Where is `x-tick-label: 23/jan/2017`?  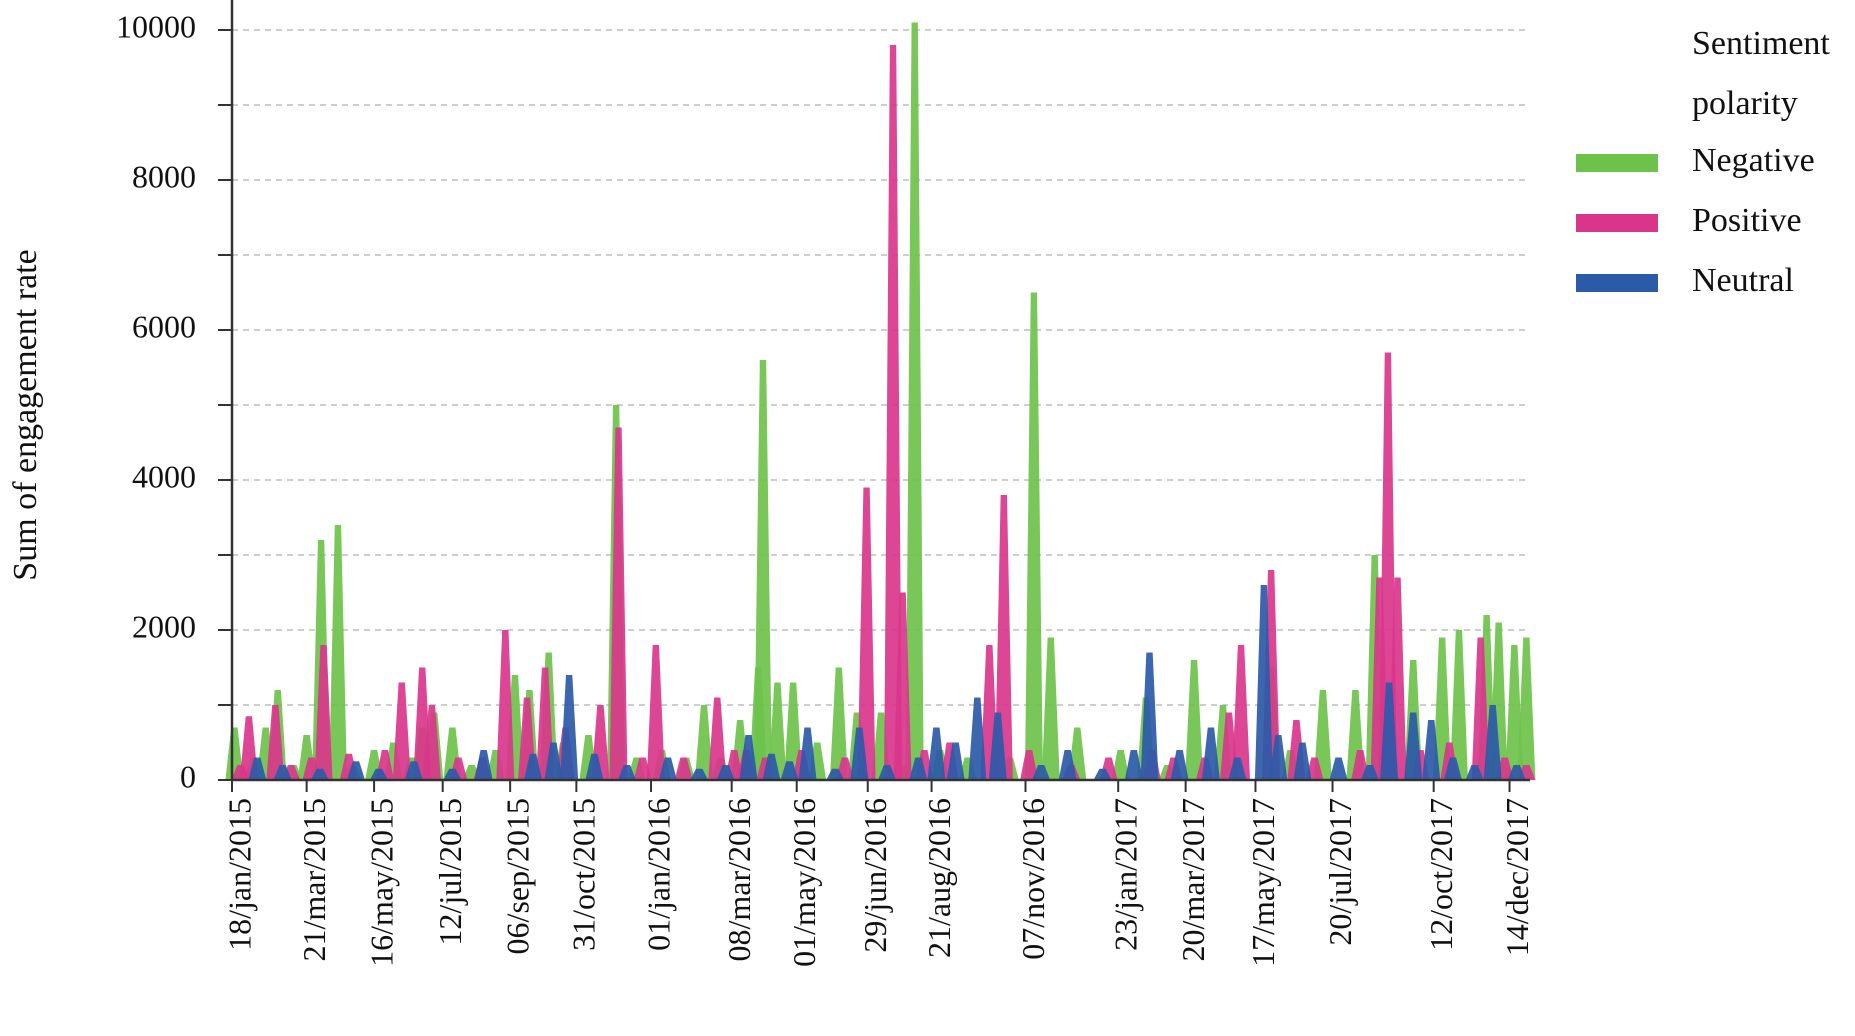
x-tick-label: 23/jan/2017 is located at coordinates (1126, 874).